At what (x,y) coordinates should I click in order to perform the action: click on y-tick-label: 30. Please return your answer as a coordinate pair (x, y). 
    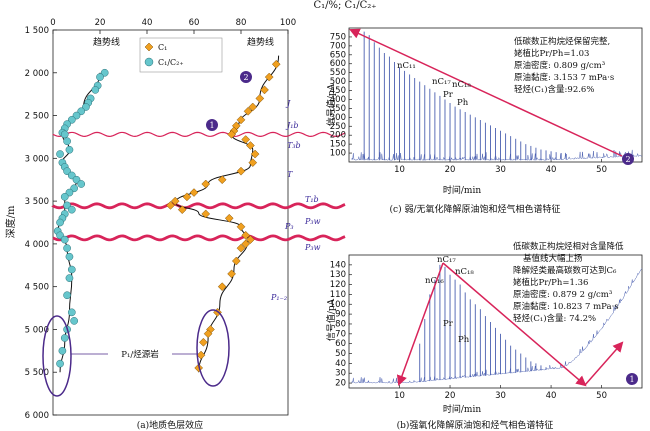
    Looking at the image, I should click on (340, 374).